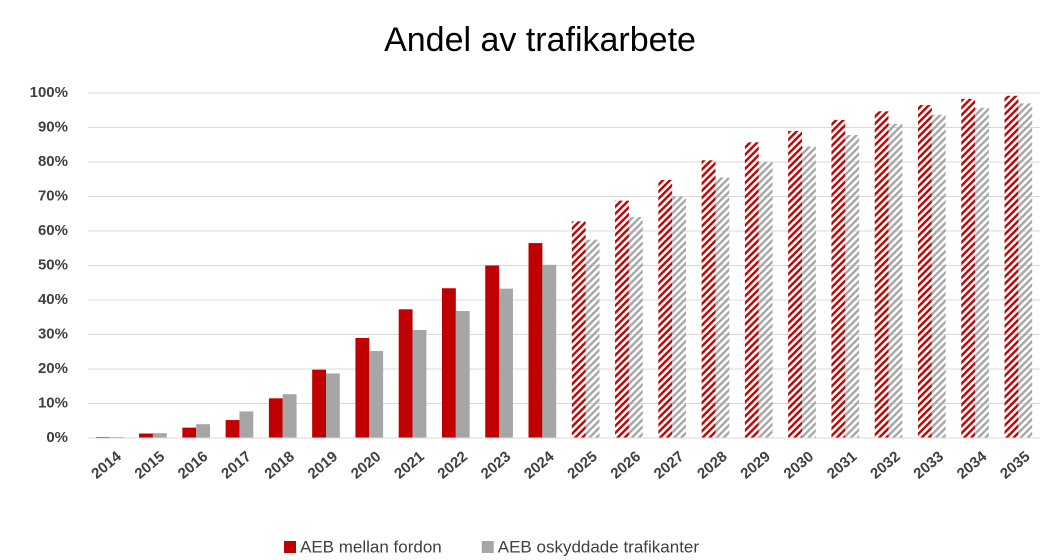 The width and height of the screenshot is (1043, 560). What do you see at coordinates (755, 465) in the screenshot?
I see `x-tick-label: 2029` at bounding box center [755, 465].